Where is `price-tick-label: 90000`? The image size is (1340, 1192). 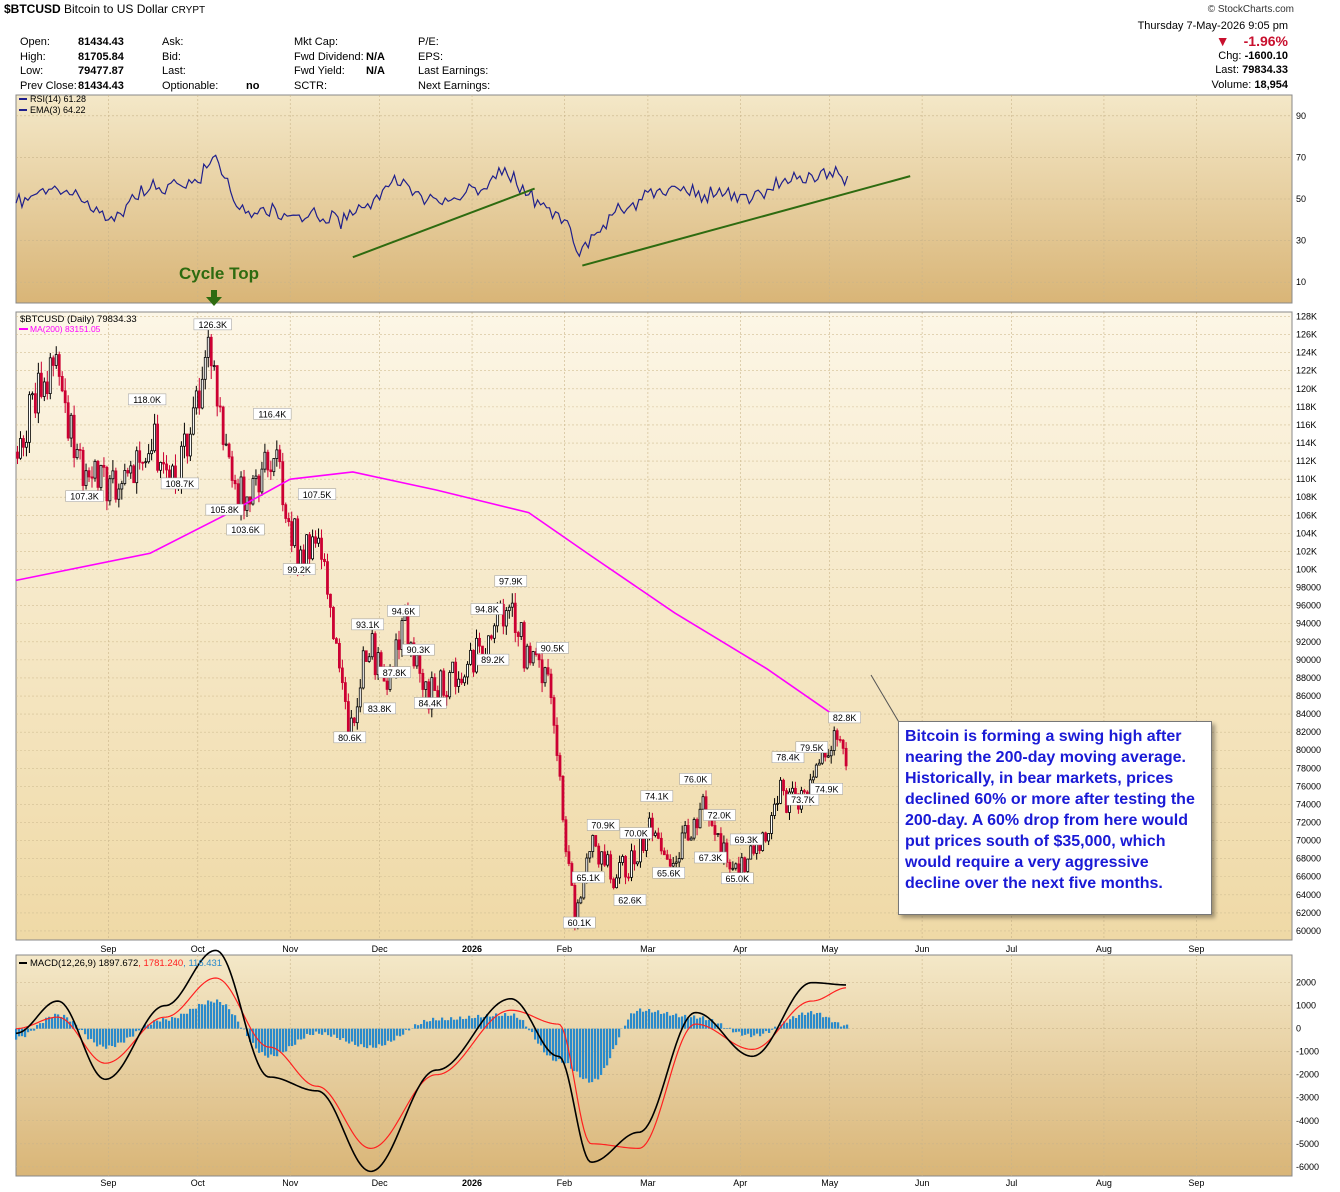
price-tick-label: 90000 is located at coordinates (1308, 660).